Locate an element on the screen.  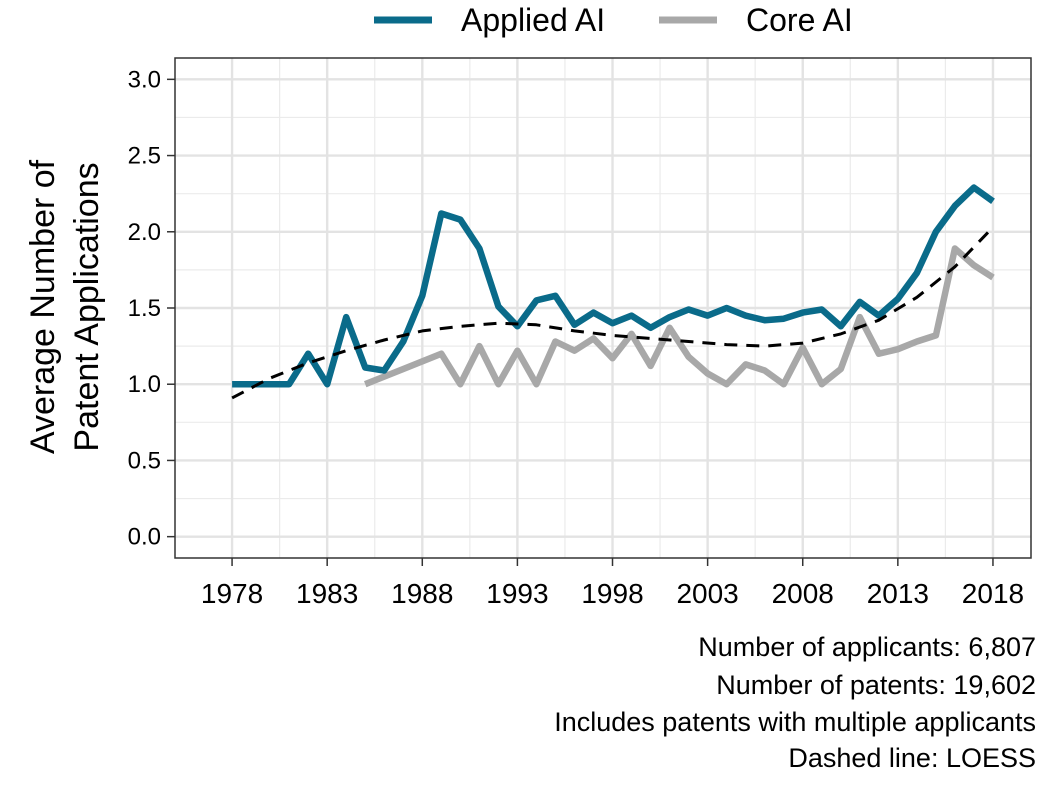
y-tick-label: 2.0 is located at coordinates (144, 232).